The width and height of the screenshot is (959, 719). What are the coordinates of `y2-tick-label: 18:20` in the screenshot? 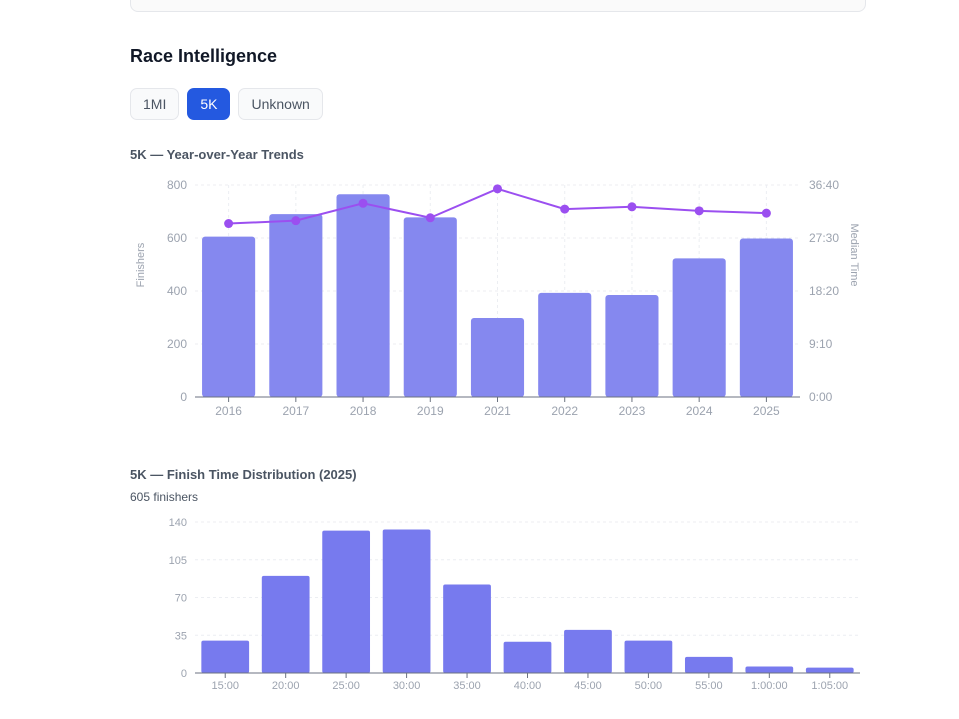 It's located at (824, 291).